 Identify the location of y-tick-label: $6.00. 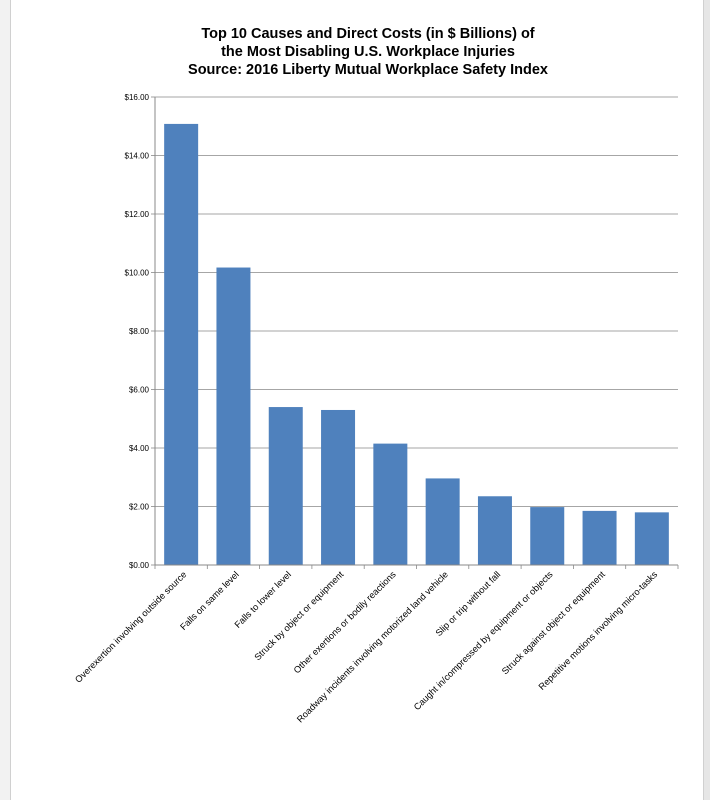
(139, 390).